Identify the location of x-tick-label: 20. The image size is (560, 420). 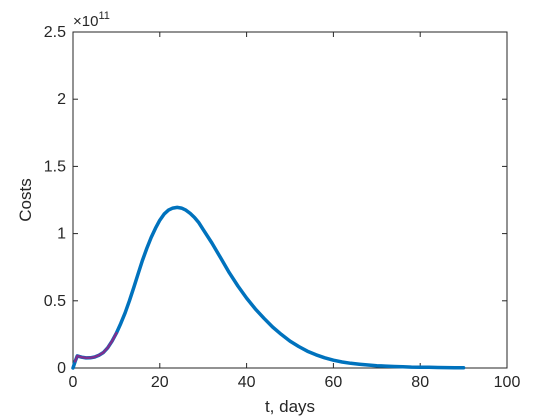
(160, 382).